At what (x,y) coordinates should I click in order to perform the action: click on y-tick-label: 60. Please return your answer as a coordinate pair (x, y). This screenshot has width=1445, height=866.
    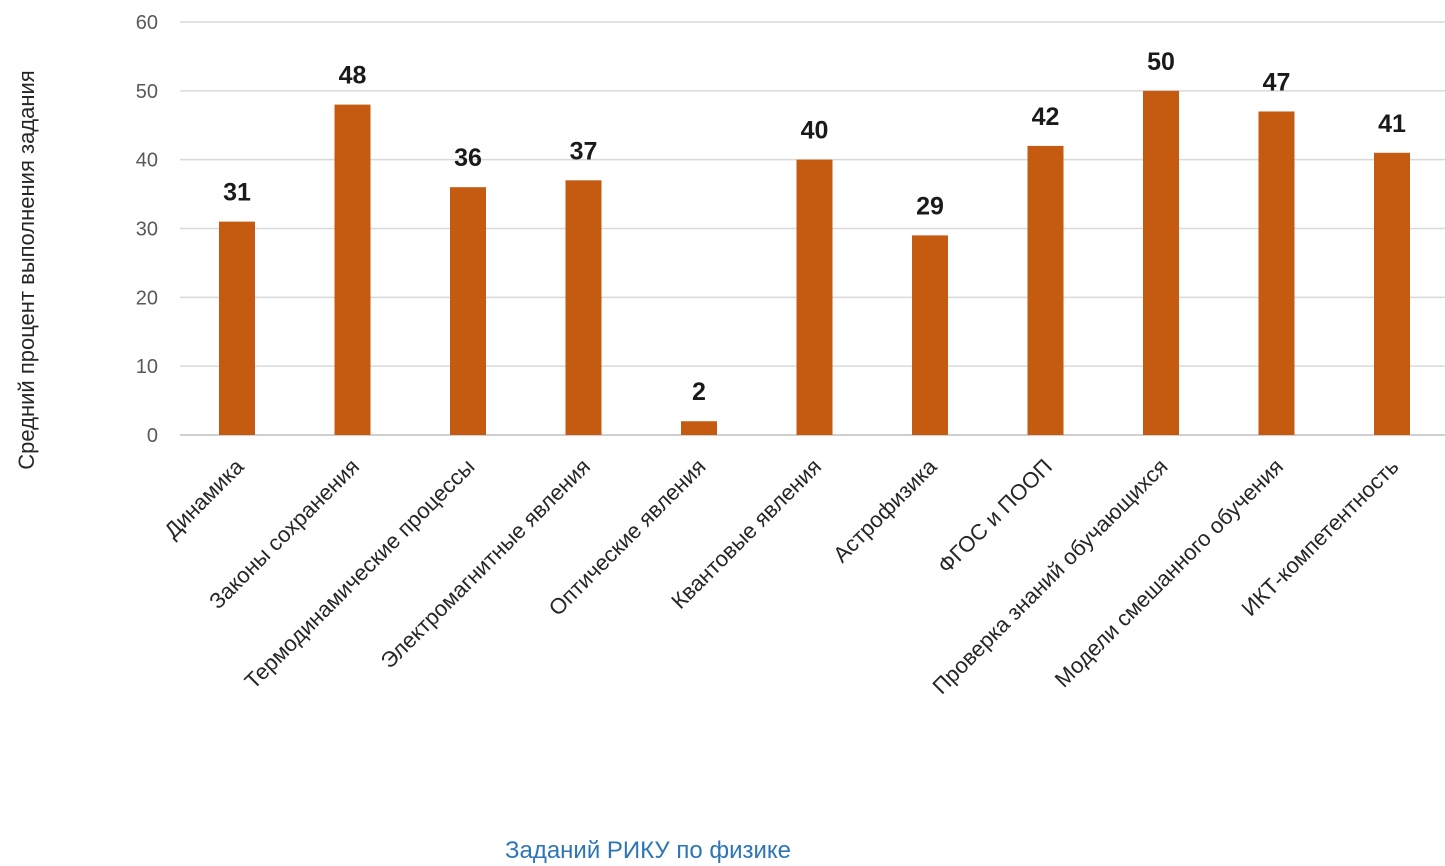
    Looking at the image, I should click on (147, 23).